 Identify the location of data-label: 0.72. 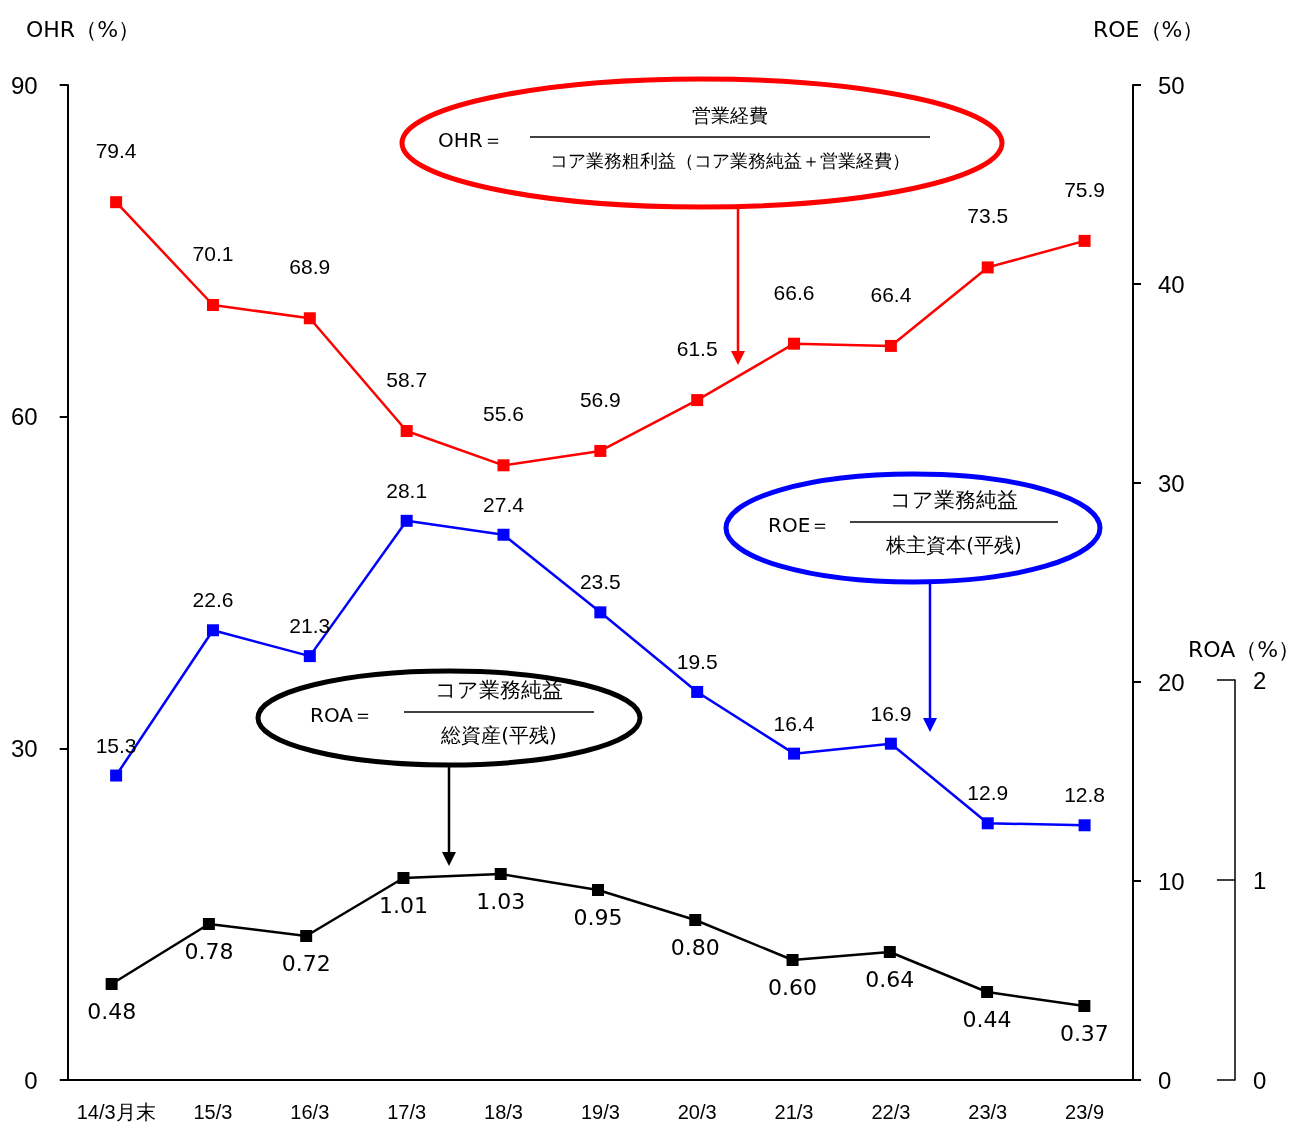
(306, 963).